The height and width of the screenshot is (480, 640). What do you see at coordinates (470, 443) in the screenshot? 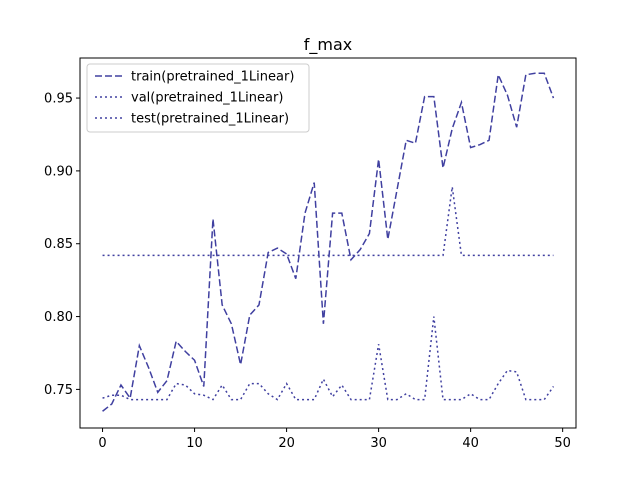
I see `x-tick-label: 40` at bounding box center [470, 443].